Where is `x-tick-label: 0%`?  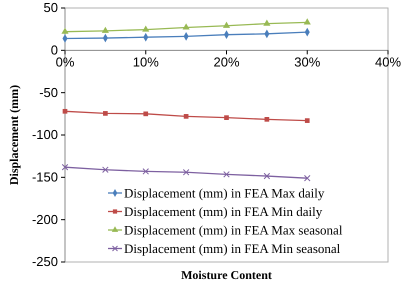
x-tick-label: 0% is located at coordinates (65, 62).